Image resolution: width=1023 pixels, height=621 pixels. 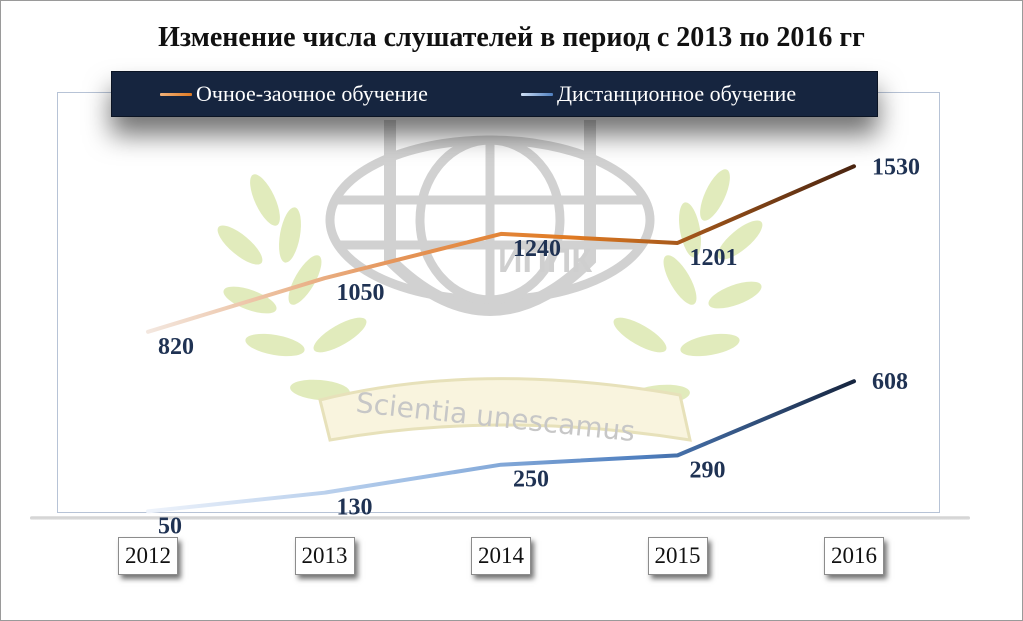 What do you see at coordinates (537, 249) in the screenshot?
I see `data-label-series-0-2: 1240` at bounding box center [537, 249].